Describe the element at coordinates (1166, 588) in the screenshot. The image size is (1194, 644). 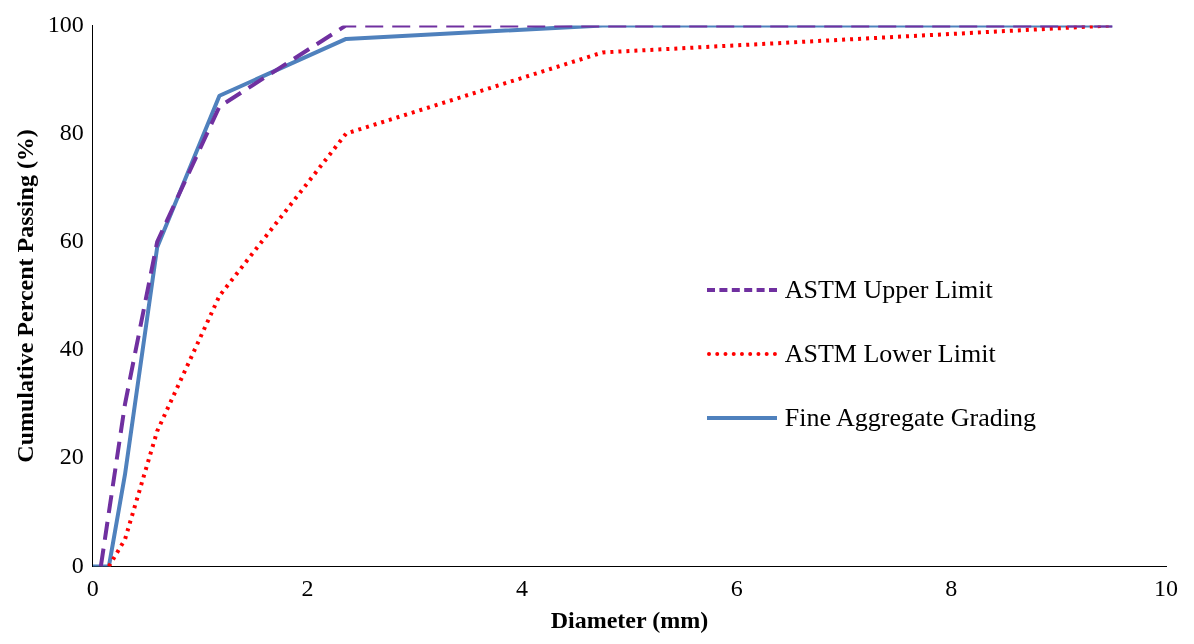
I see `x-tick-label: 10` at that location.